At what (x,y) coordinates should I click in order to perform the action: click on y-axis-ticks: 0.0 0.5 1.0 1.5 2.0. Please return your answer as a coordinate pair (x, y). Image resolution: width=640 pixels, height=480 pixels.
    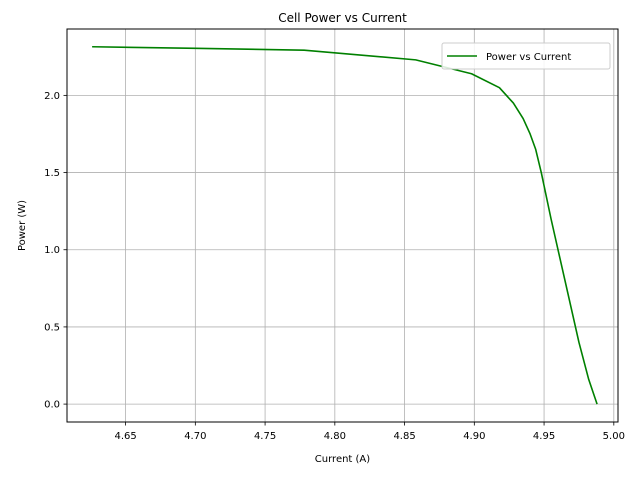
    Looking at the image, I should click on (55, 251).